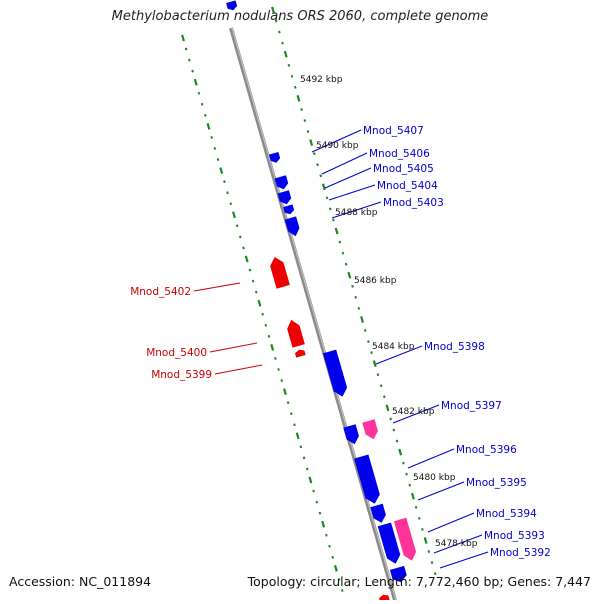  What do you see at coordinates (370, 429) in the screenshot?
I see `rna-gene` at bounding box center [370, 429].